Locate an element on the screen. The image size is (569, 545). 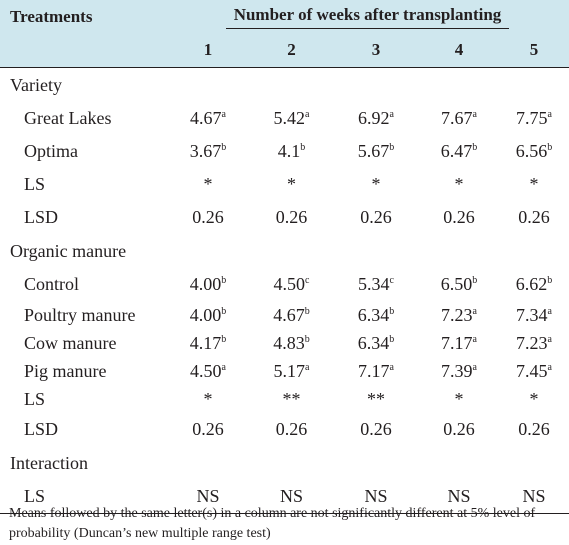
table-cell: 6.50b is located at coordinates (459, 284).